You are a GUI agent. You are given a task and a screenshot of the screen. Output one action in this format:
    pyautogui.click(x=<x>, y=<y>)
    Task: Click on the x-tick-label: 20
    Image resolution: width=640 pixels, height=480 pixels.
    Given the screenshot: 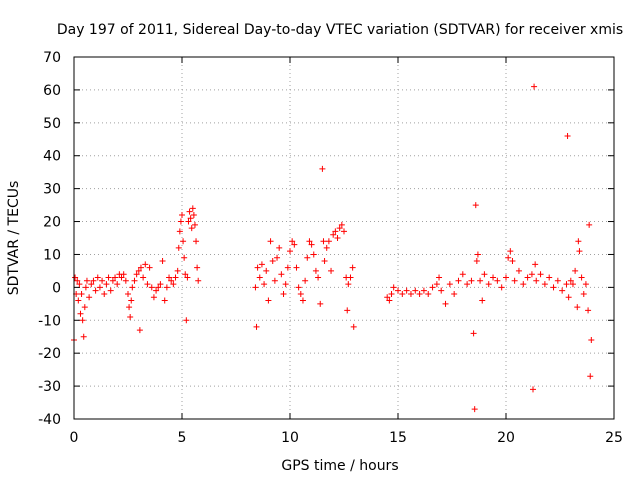 What is the action you would take?
    pyautogui.click(x=506, y=438)
    